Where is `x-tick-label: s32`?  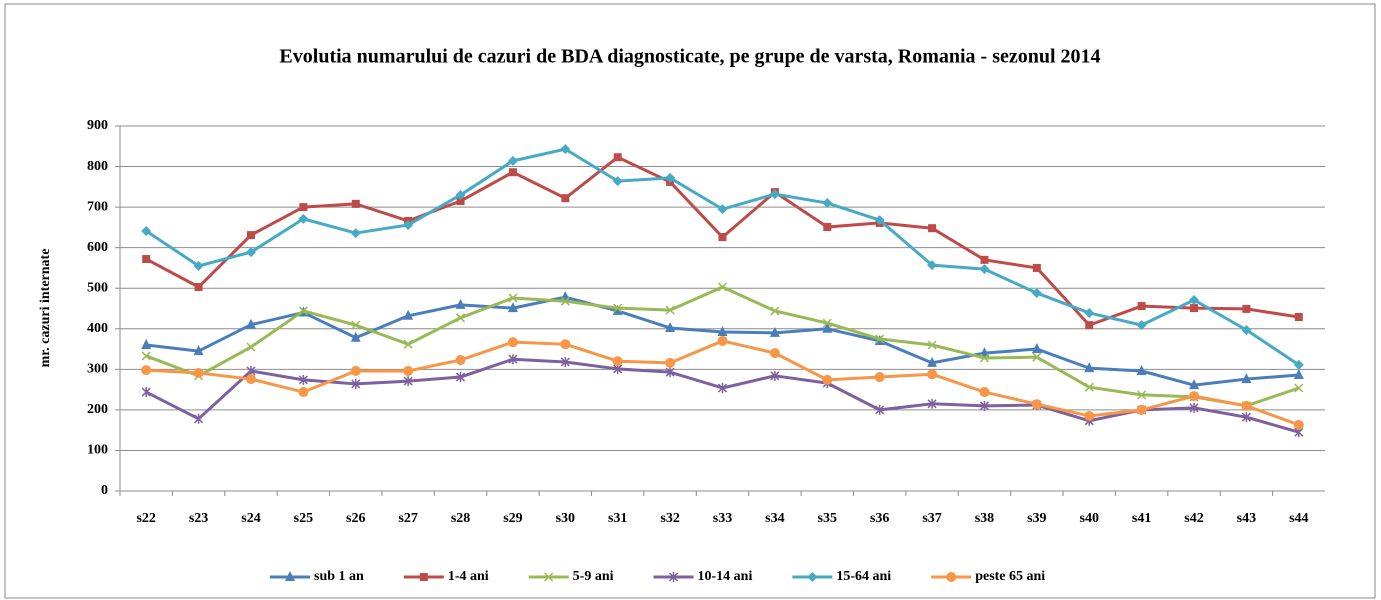
x-tick-label: s32 is located at coordinates (669, 518).